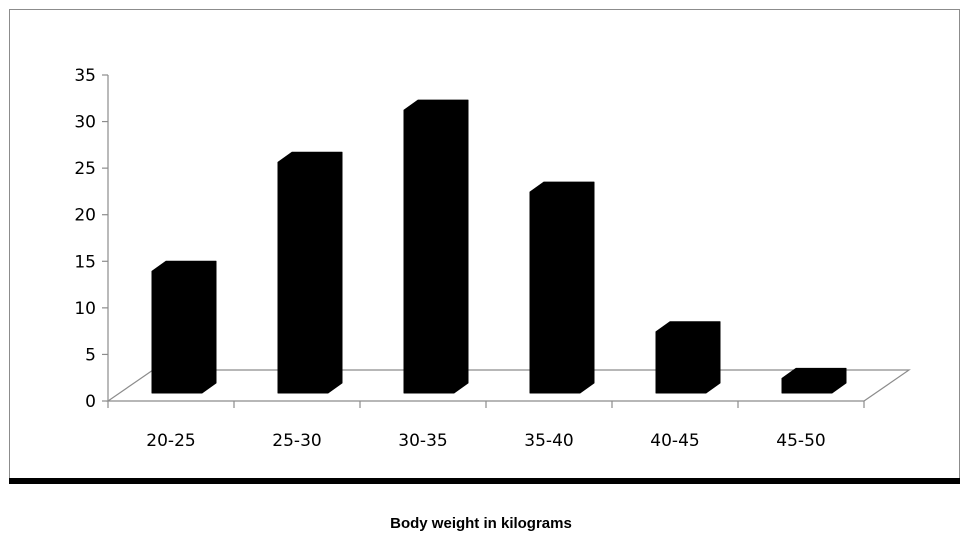 The width and height of the screenshot is (962, 536). Describe the element at coordinates (85, 169) in the screenshot. I see `y-tick-label: 25` at that location.